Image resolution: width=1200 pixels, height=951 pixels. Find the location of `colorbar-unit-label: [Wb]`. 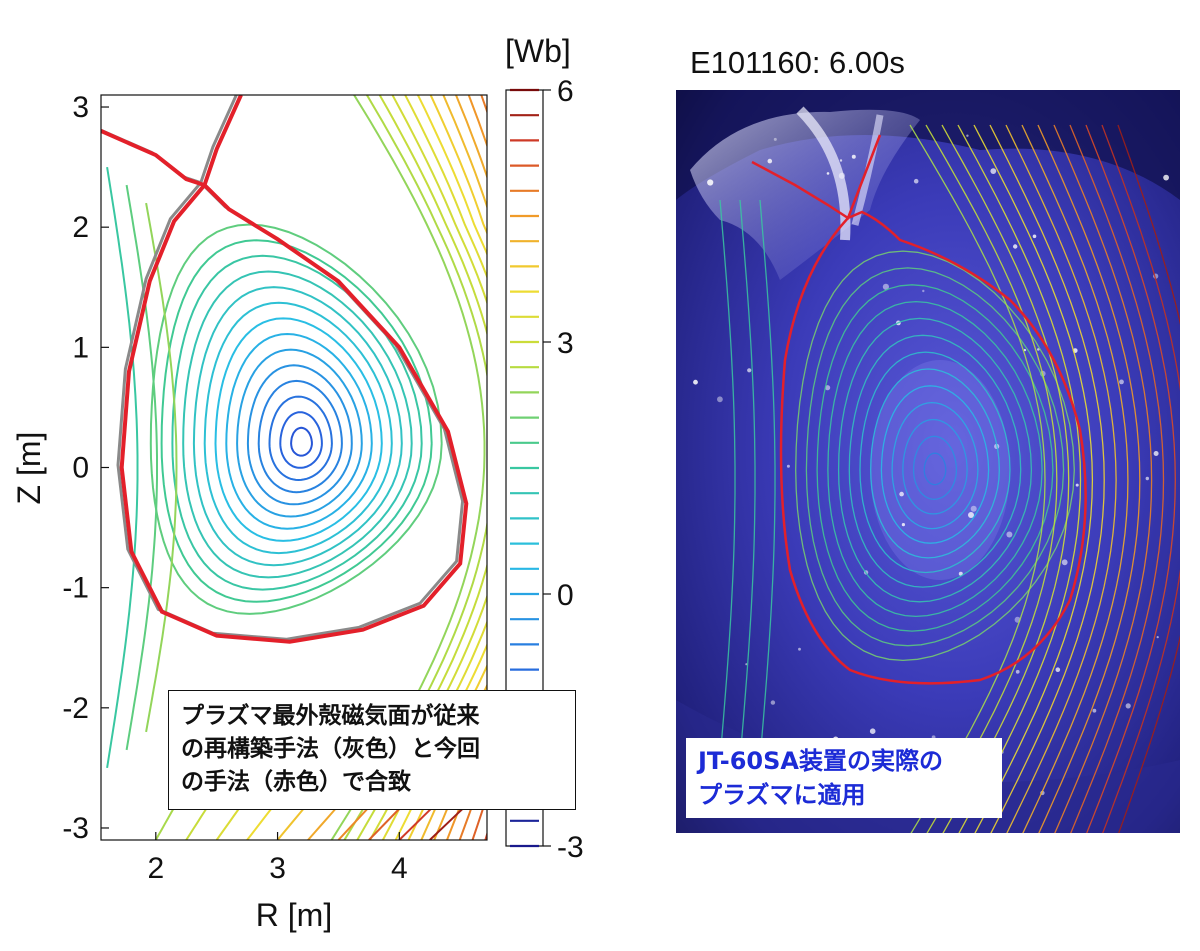

colorbar-unit-label: [Wb] is located at coordinates (538, 51).